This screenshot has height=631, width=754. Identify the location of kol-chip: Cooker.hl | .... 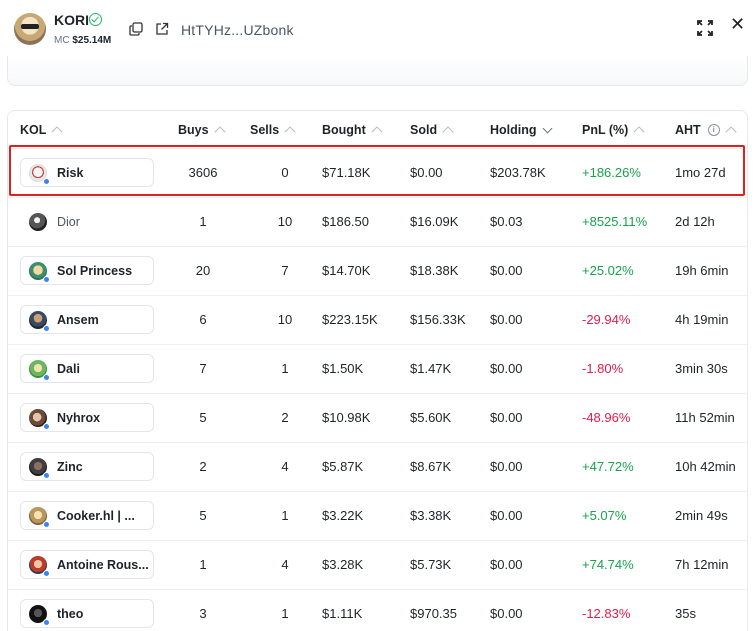
(87, 515).